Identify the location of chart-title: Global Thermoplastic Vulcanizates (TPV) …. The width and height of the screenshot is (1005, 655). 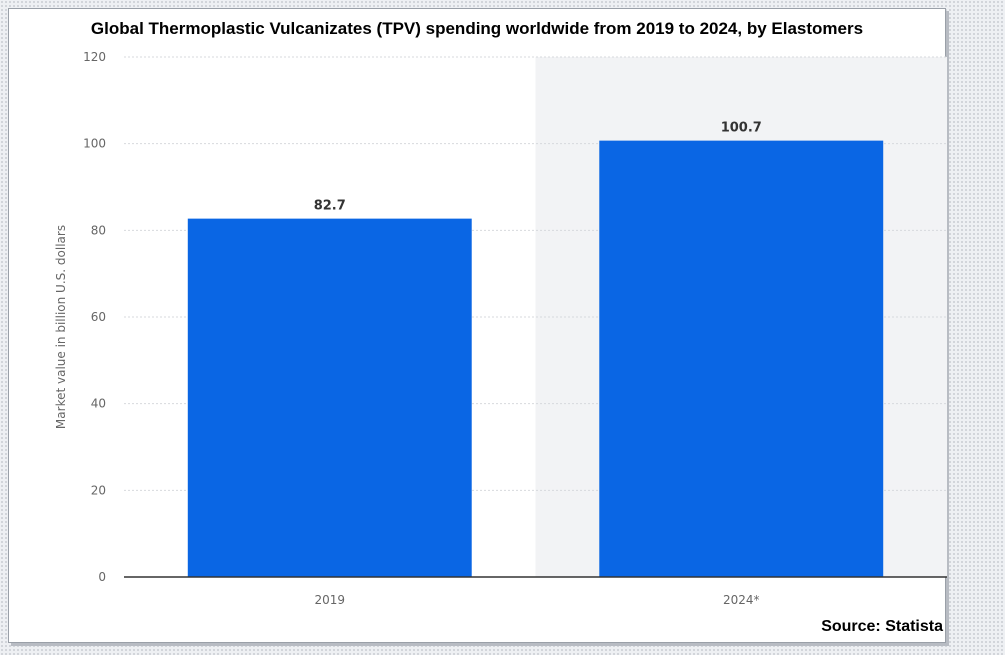
(477, 28).